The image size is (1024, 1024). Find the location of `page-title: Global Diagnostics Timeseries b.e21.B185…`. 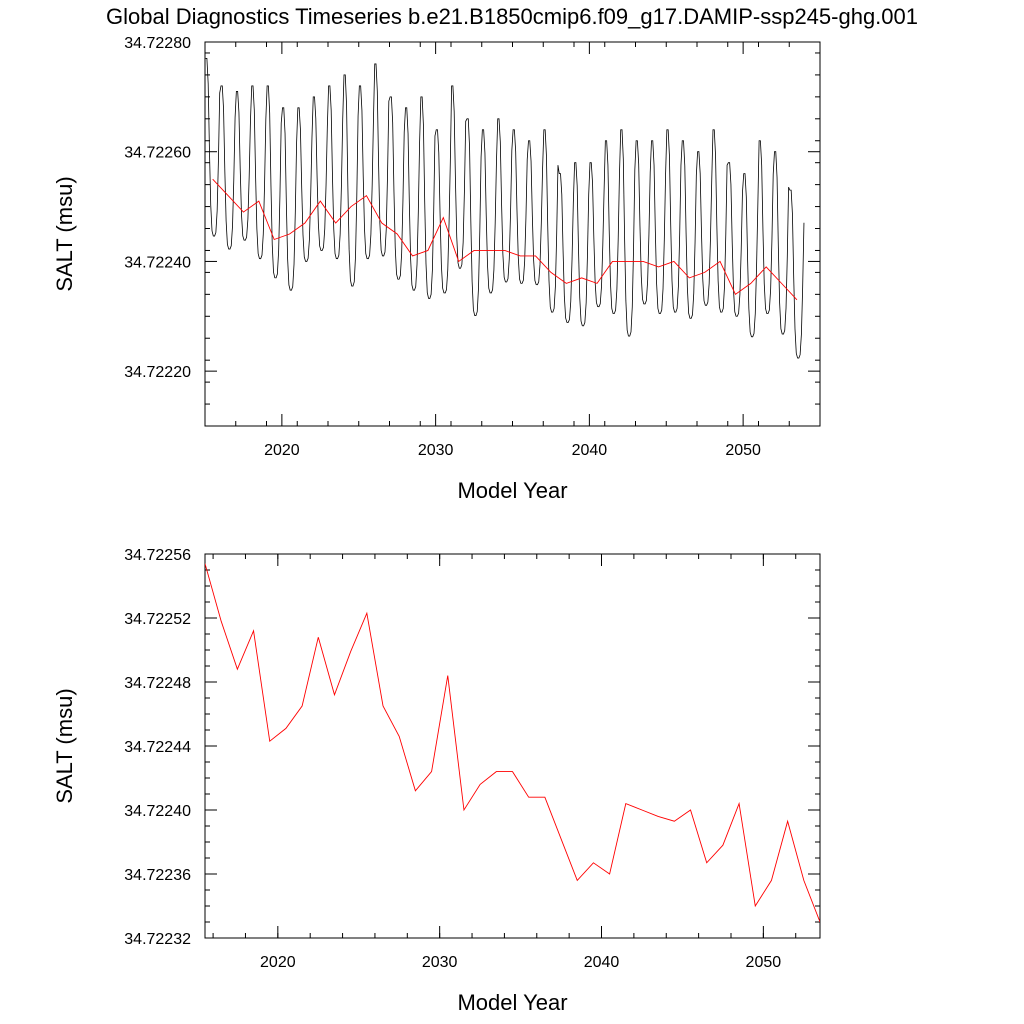

page-title: Global Diagnostics Timeseries b.e21.B185… is located at coordinates (511, 16).